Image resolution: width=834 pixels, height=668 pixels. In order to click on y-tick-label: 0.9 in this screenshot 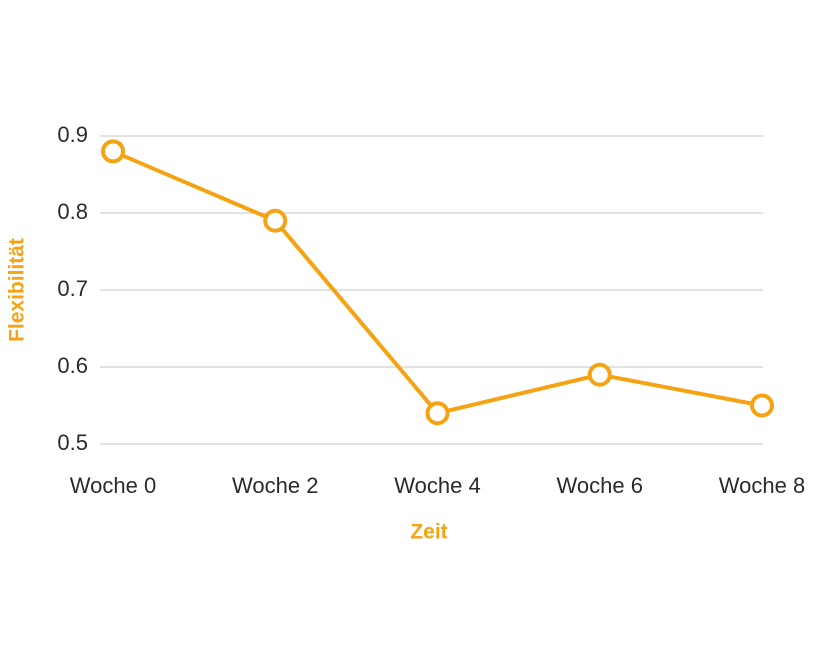, I will do `click(72, 134)`.